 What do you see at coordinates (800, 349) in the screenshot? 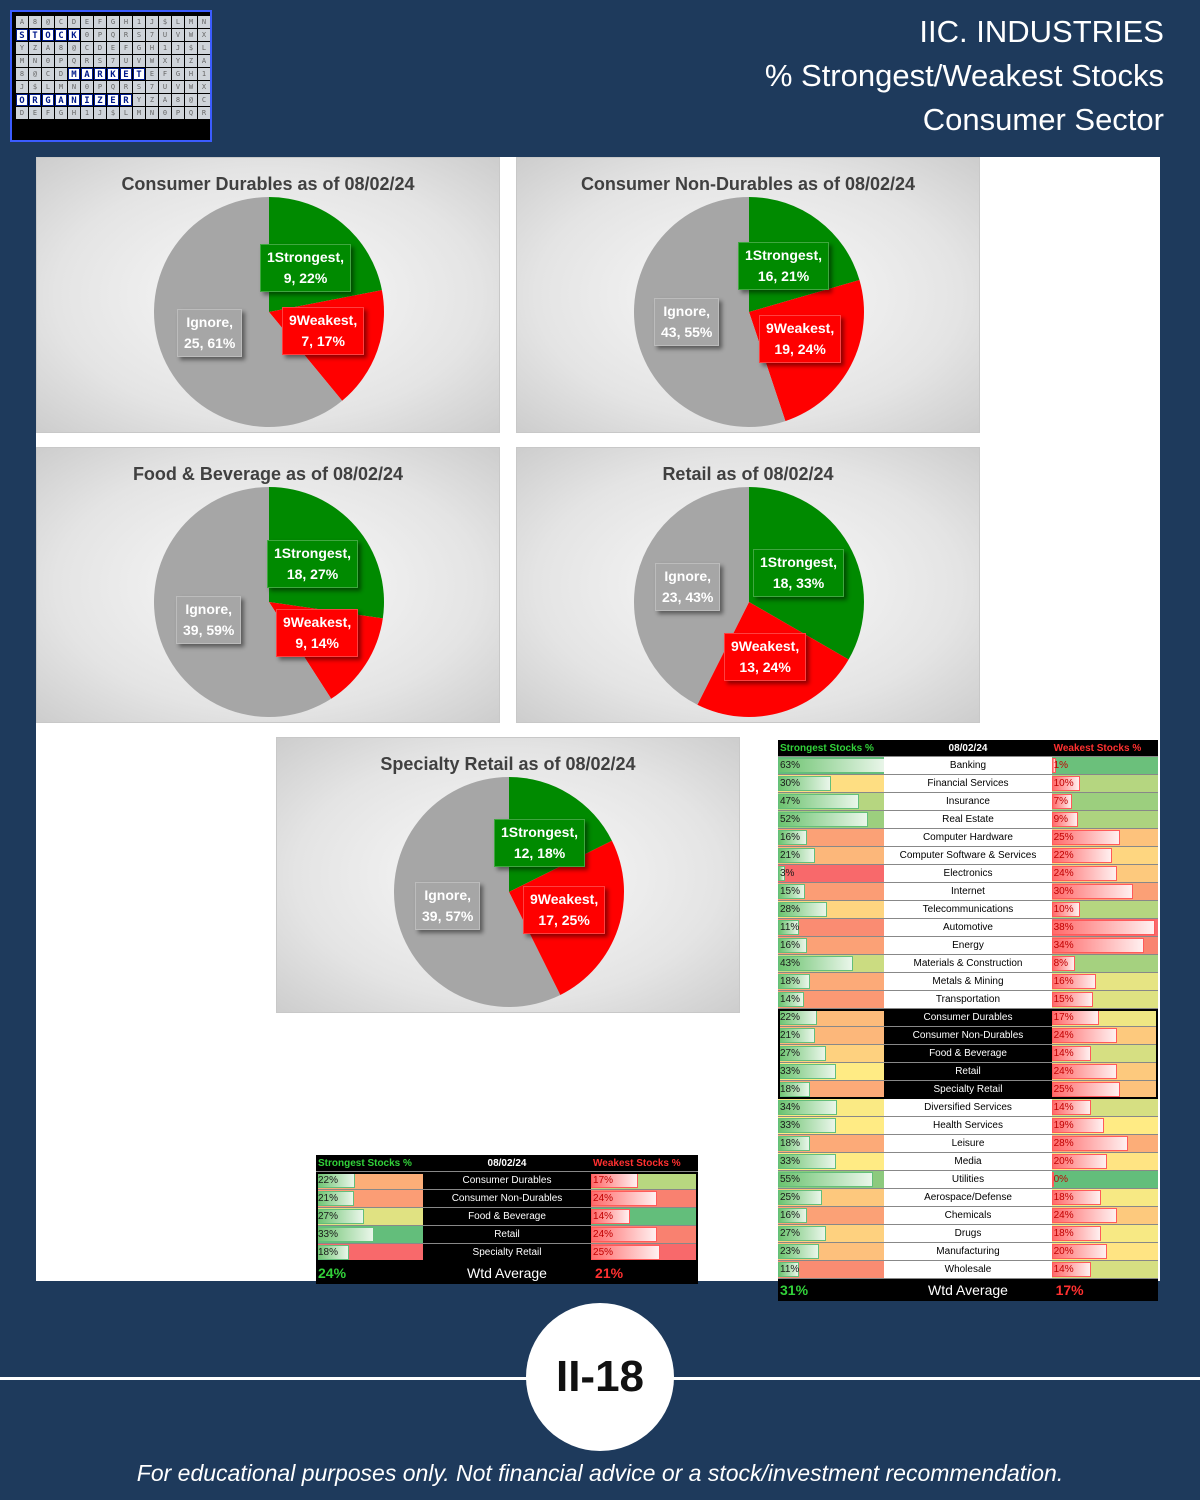
I see `pie-label-value: 19, 24%` at bounding box center [800, 349].